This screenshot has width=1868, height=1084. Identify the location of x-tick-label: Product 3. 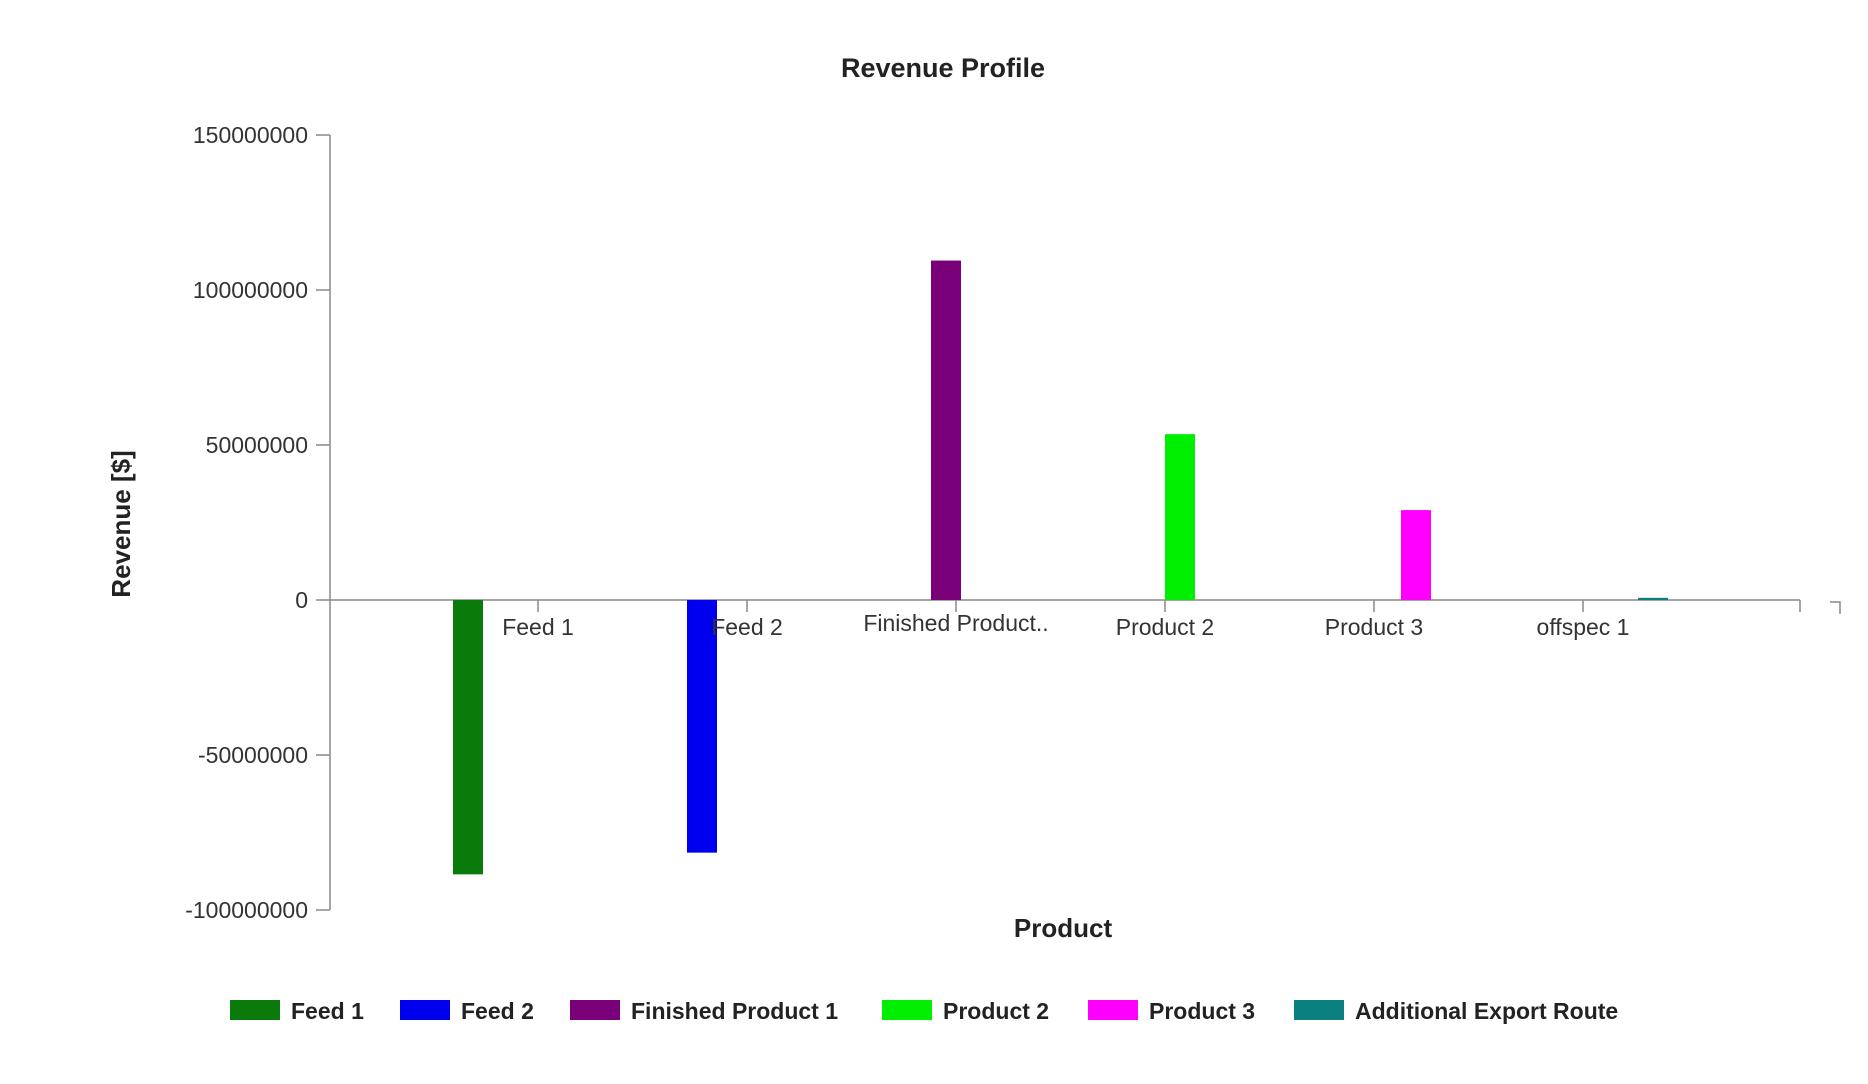
(1374, 627).